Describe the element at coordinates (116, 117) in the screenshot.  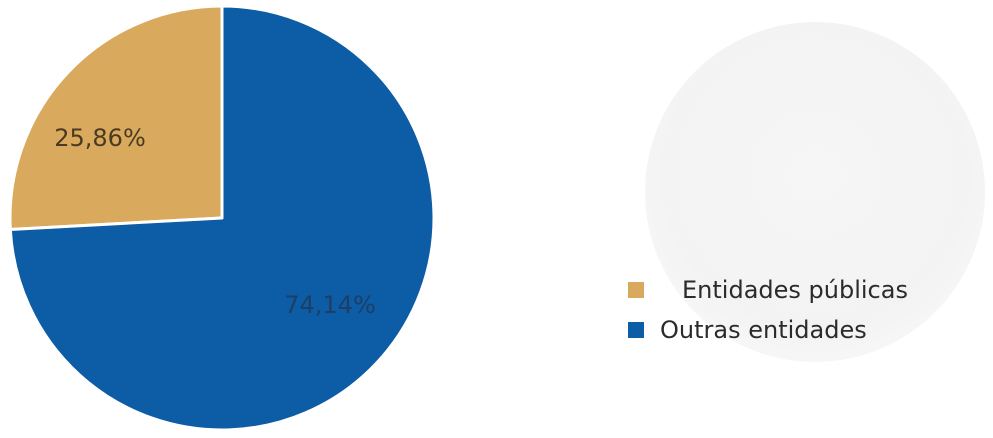
I see `pie-slice-entidades-publicas` at that location.